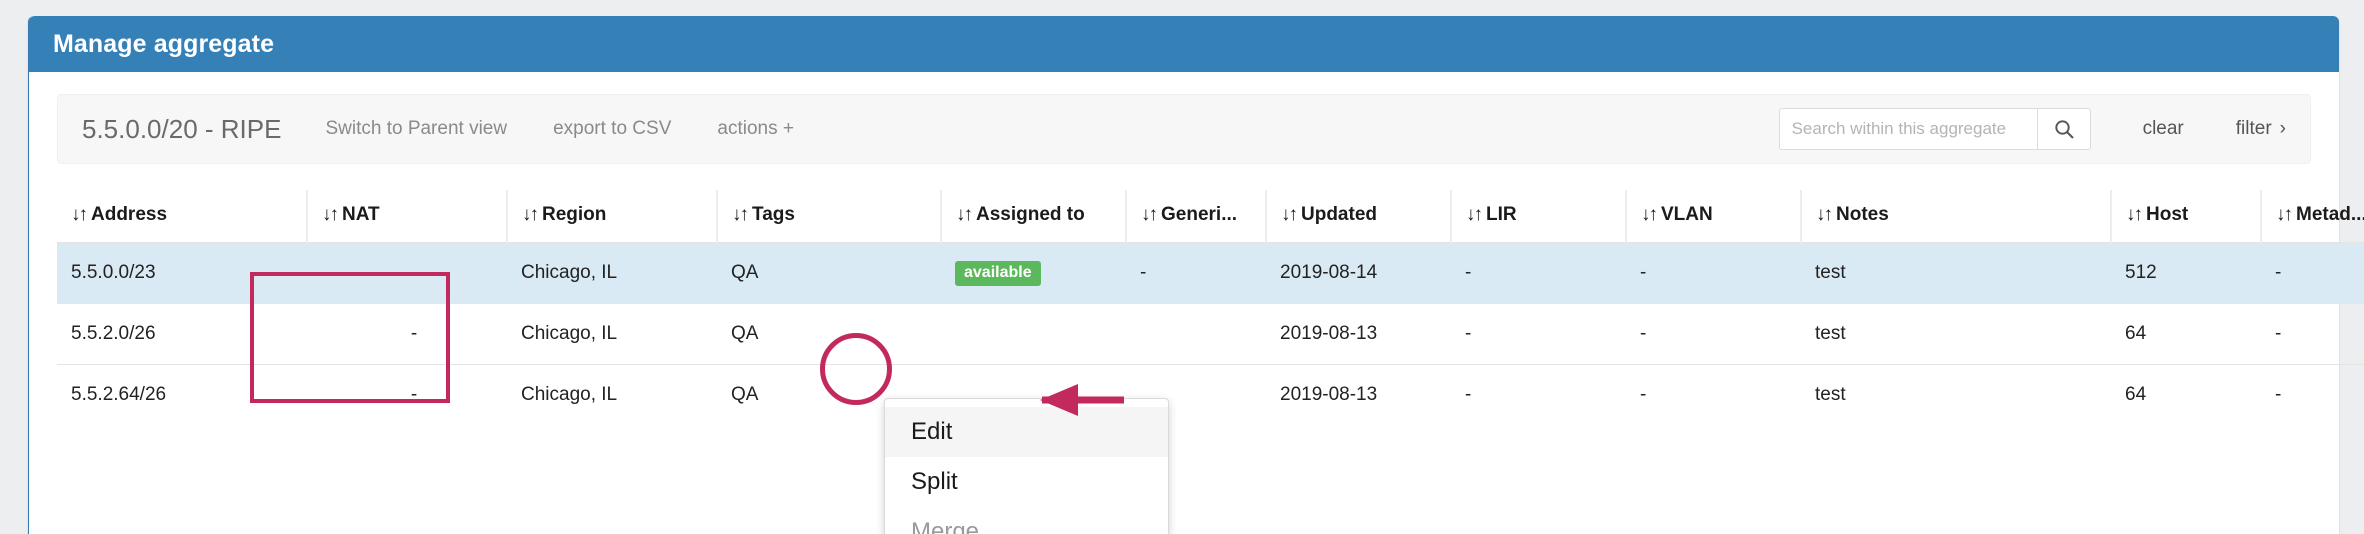 This screenshot has height=534, width=2364. I want to click on column-label: Tags, so click(773, 214).